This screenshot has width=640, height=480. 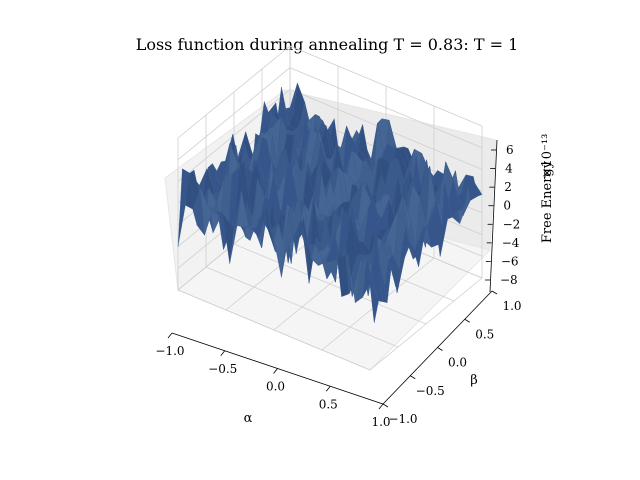 What do you see at coordinates (169, 351) in the screenshot?
I see `x-tick-label: −1.0` at bounding box center [169, 351].